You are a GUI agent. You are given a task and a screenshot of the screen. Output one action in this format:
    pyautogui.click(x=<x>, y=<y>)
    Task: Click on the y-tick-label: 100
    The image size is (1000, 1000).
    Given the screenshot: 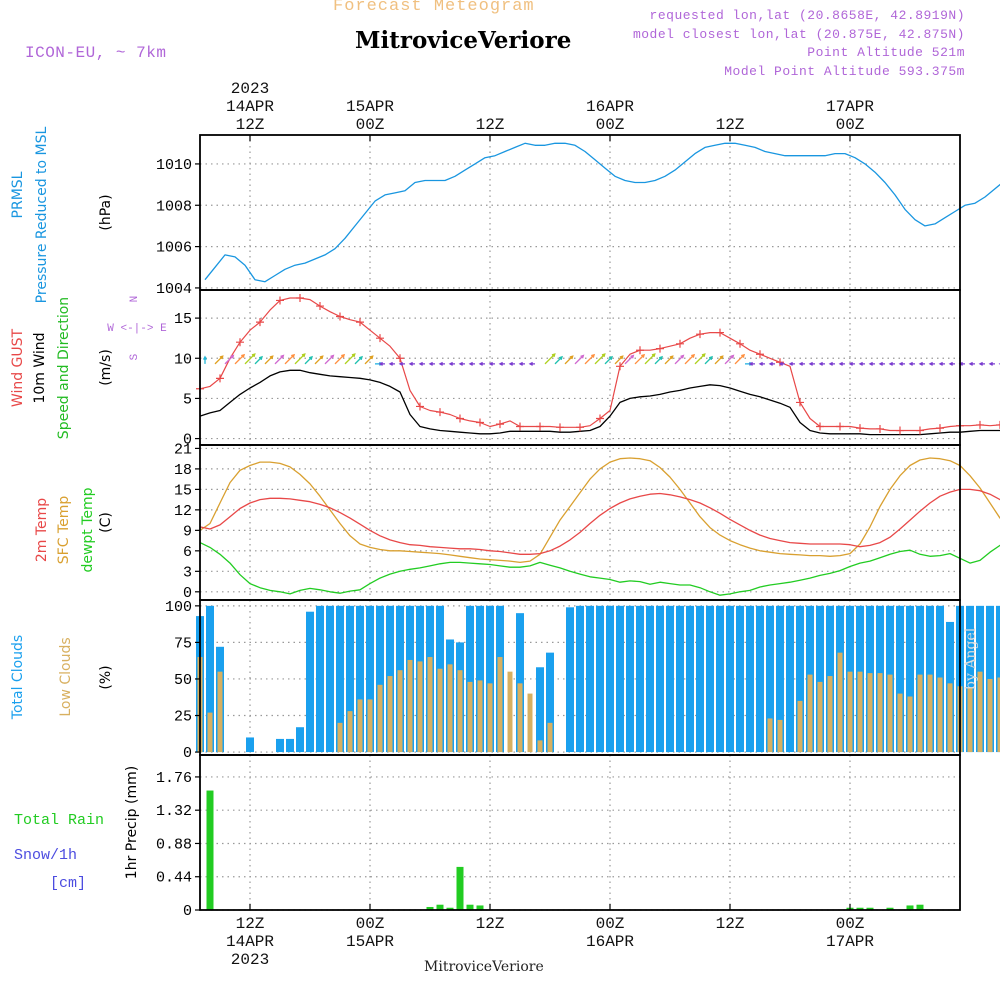 What is the action you would take?
    pyautogui.click(x=178, y=607)
    